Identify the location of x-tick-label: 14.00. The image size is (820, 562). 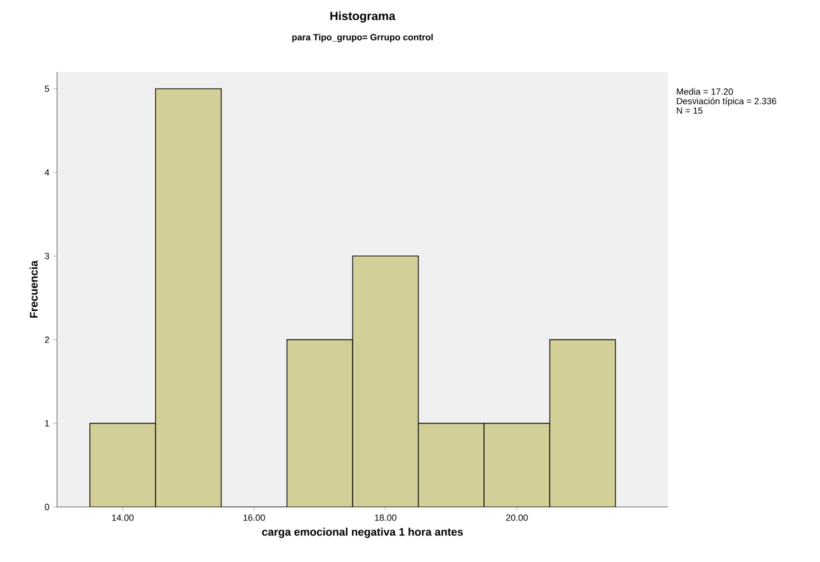
(123, 517).